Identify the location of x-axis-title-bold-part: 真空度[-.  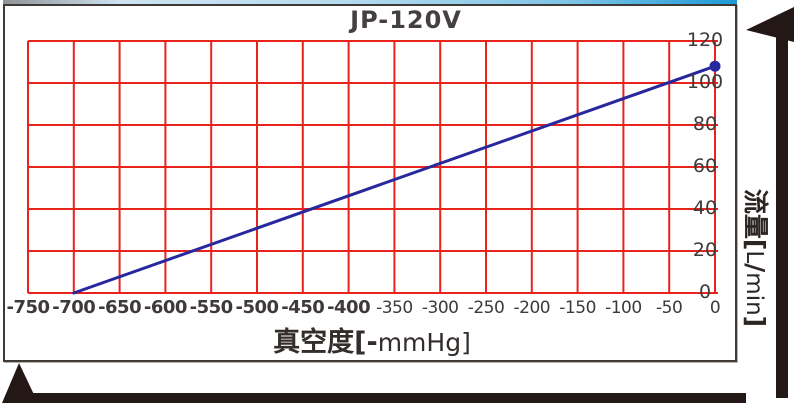
(325, 342).